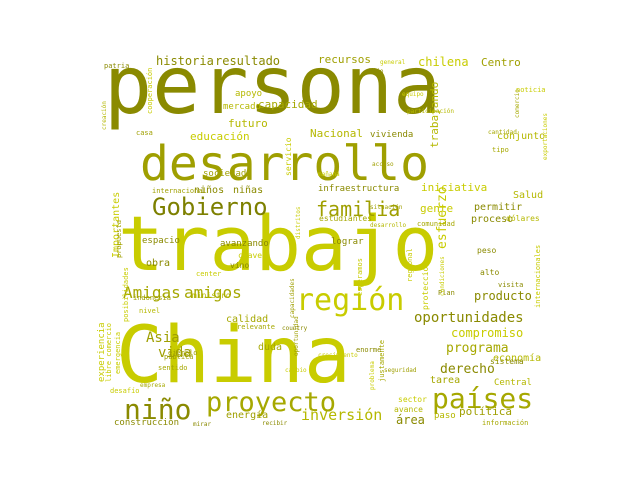 The height and width of the screenshot is (480, 640). I want to click on word-sector: sector, so click(412, 399).